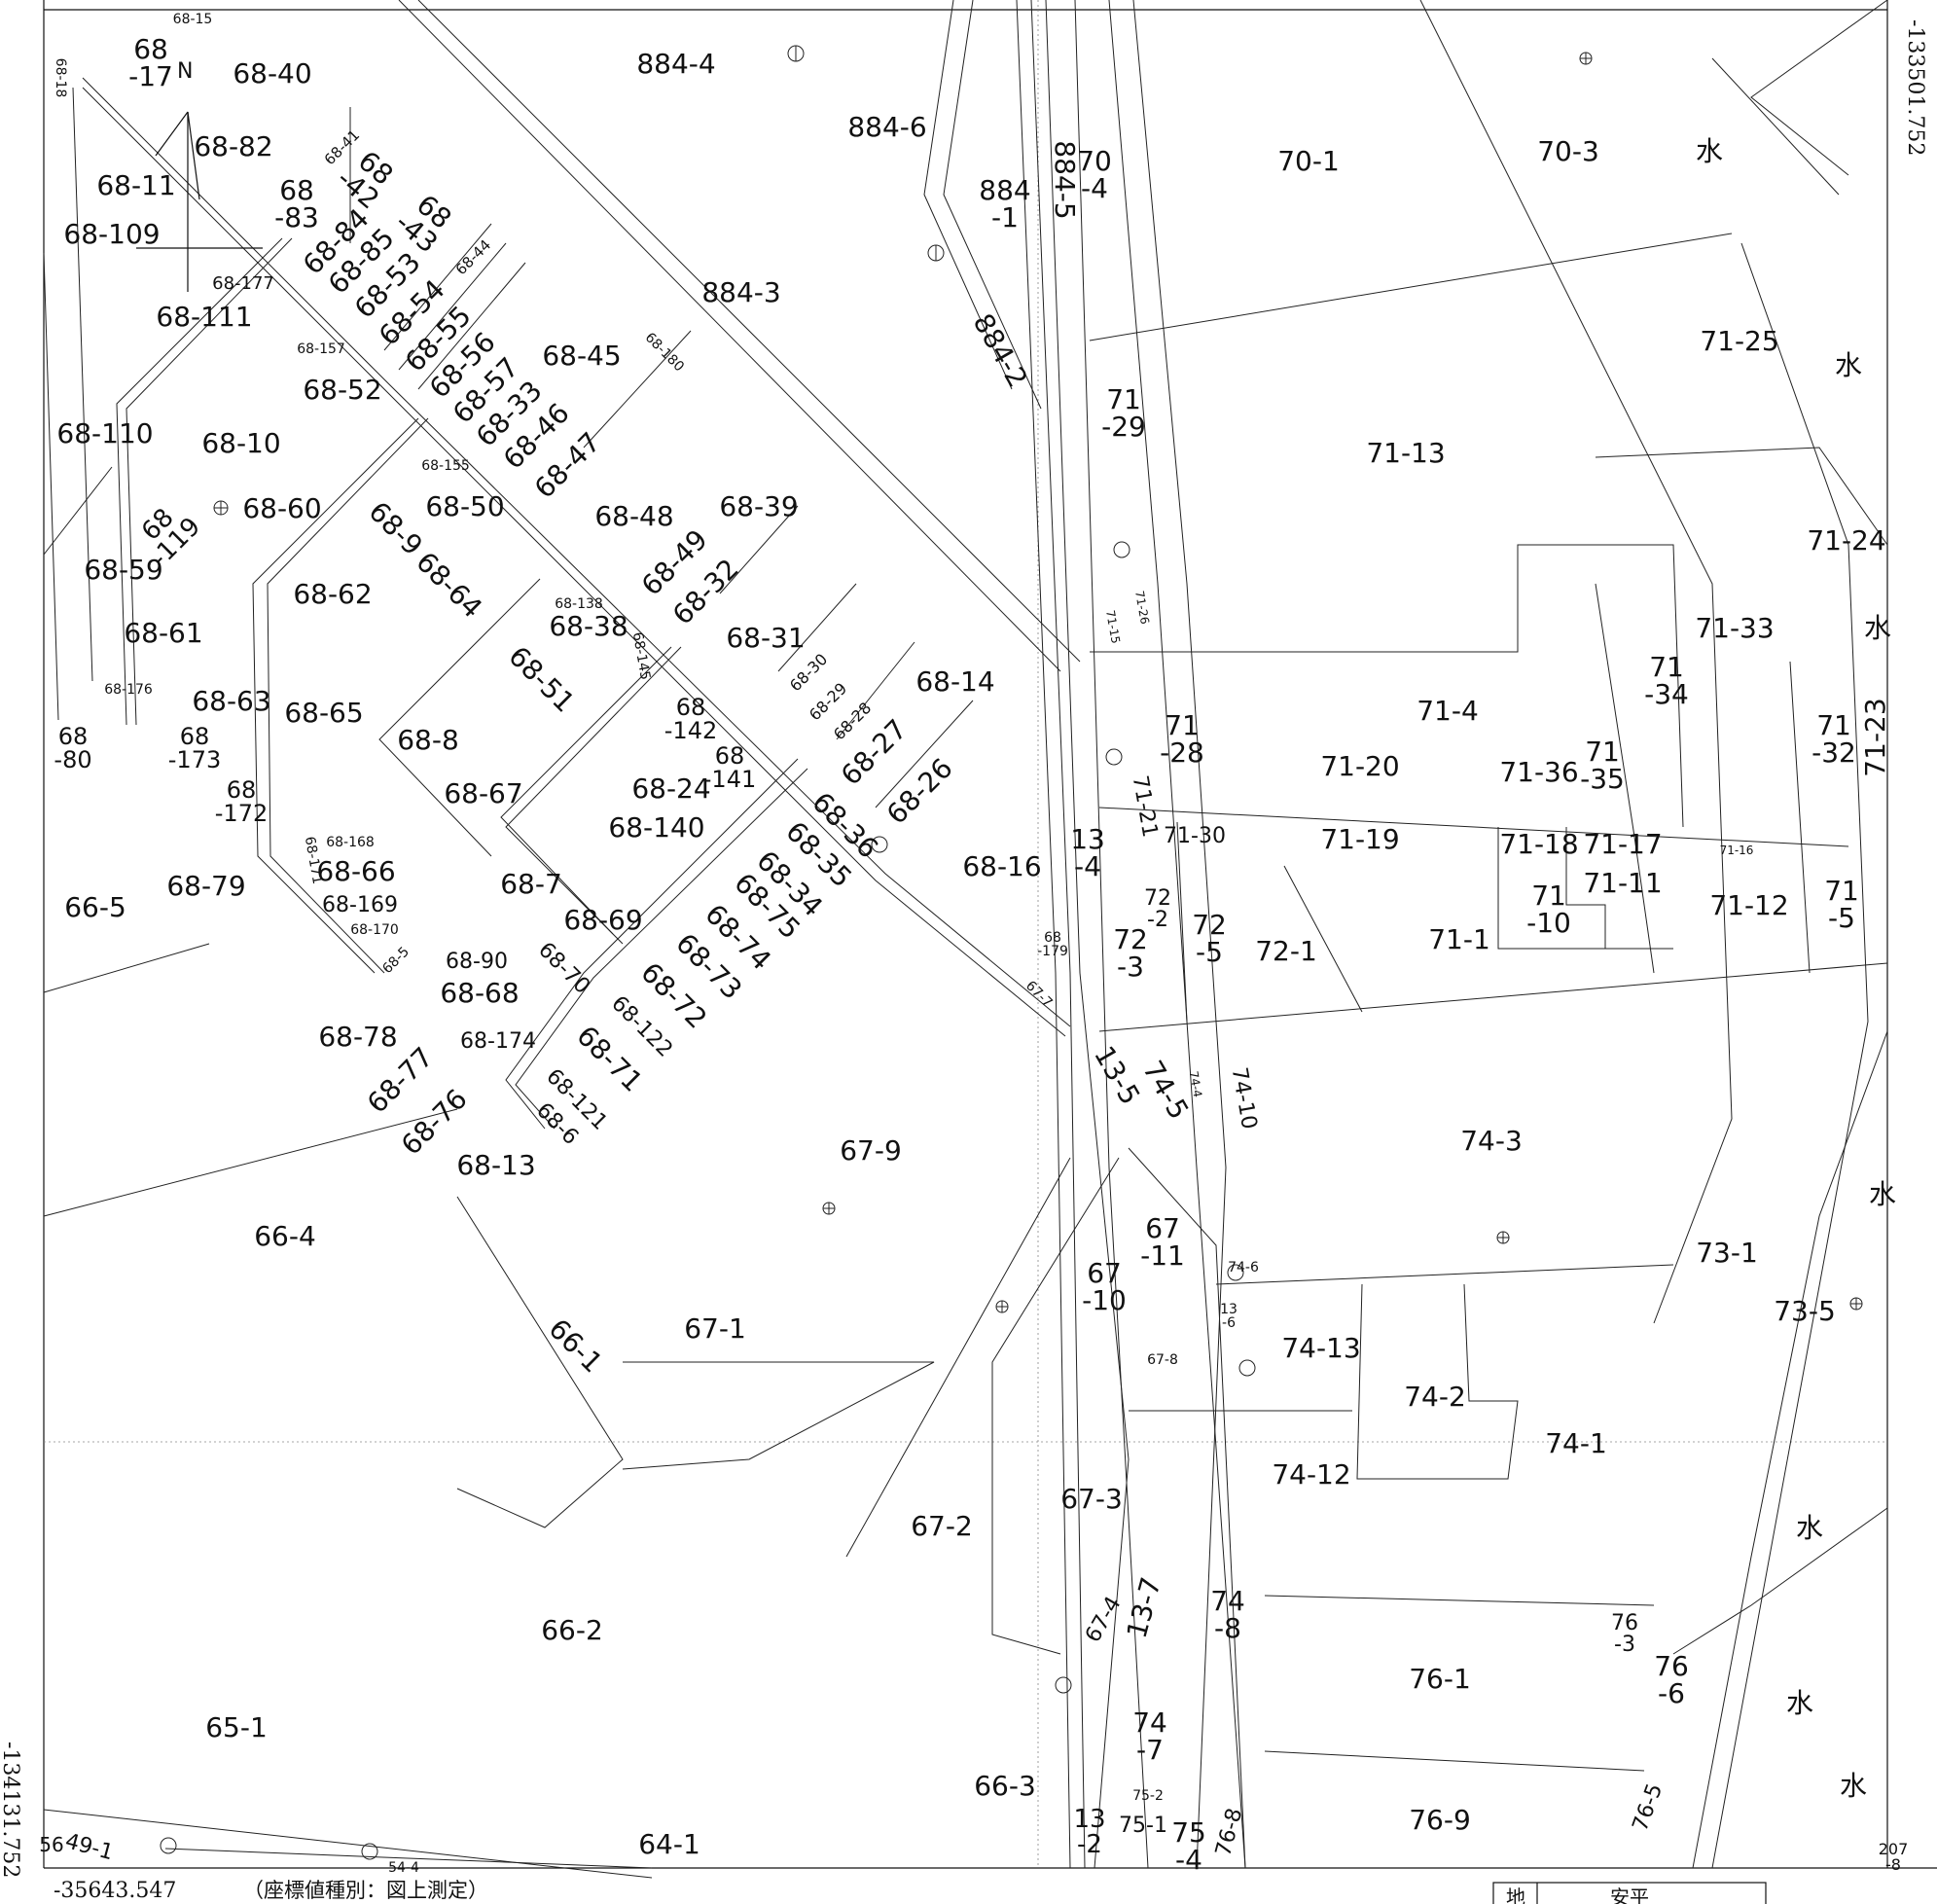 Image resolution: width=1937 pixels, height=1904 pixels. I want to click on parcel-label-68-141: 68 -141, so click(729, 767).